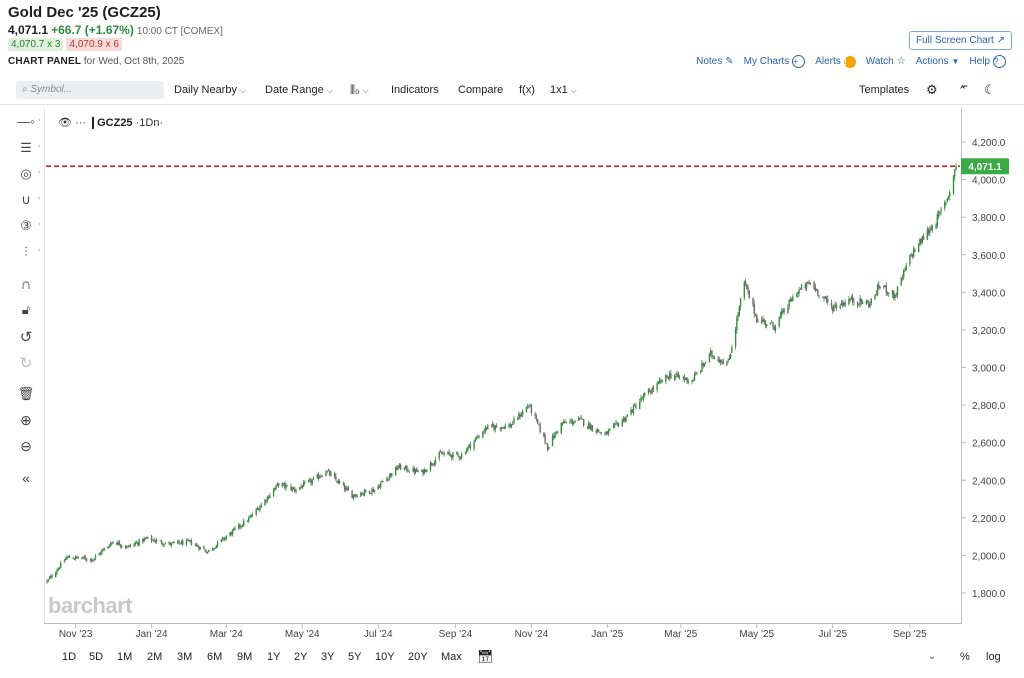 This screenshot has width=1024, height=678. I want to click on period-button-5y: 5Y, so click(355, 657).